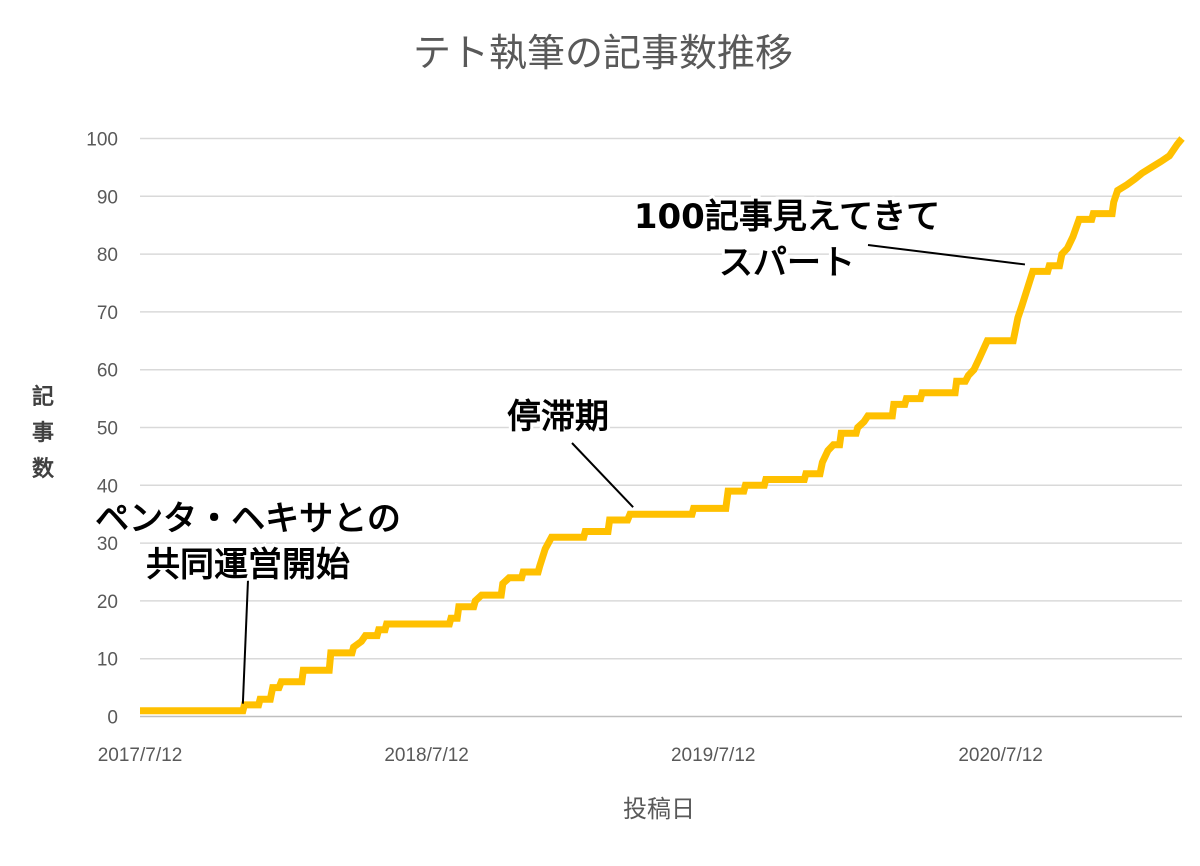  What do you see at coordinates (43, 397) in the screenshot?
I see `y-axis-title-char: 記` at bounding box center [43, 397].